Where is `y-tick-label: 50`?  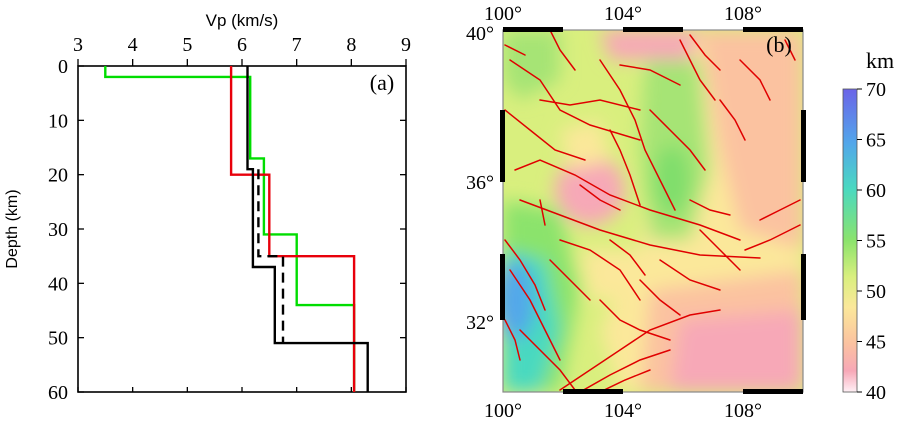 y-tick-label: 50 is located at coordinates (58, 339).